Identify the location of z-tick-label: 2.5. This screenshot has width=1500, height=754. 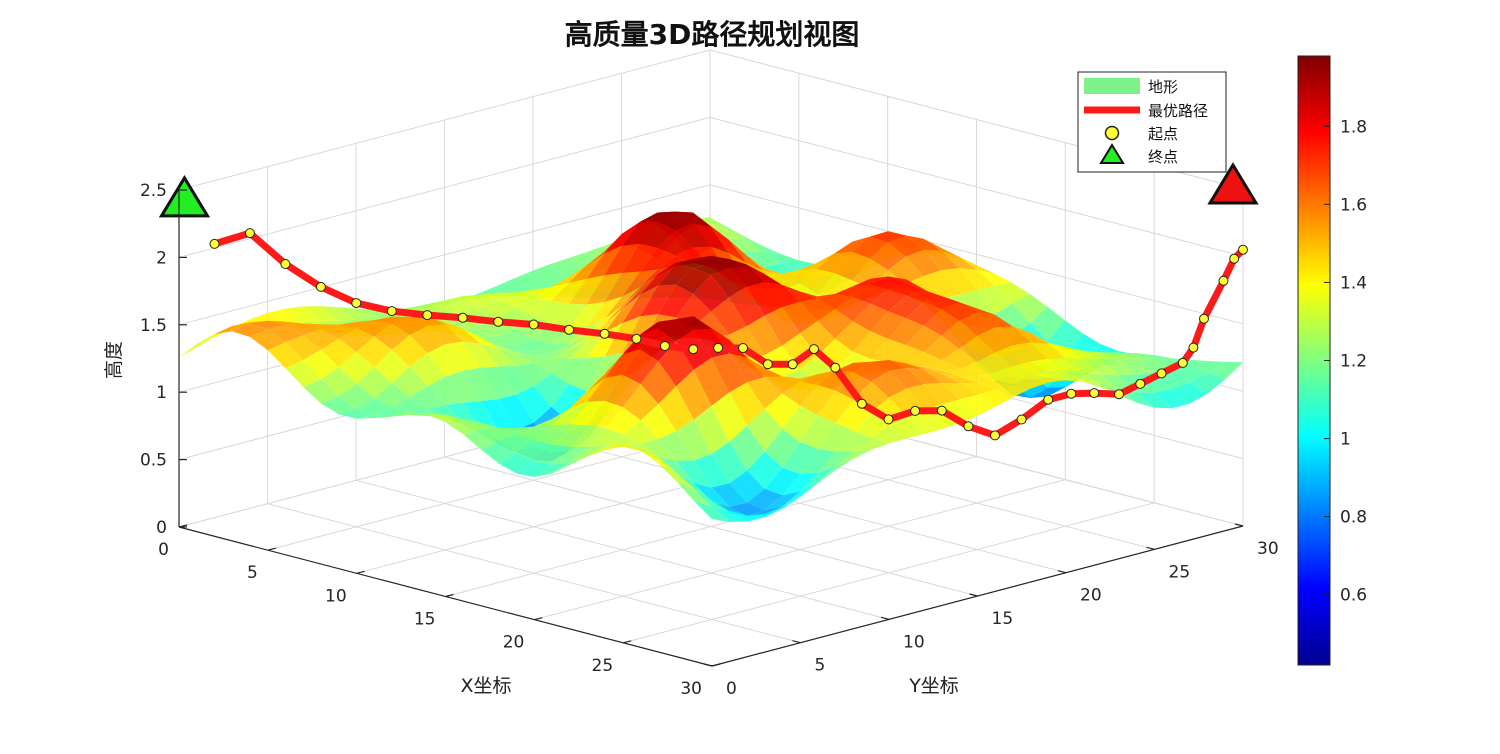
(153, 191).